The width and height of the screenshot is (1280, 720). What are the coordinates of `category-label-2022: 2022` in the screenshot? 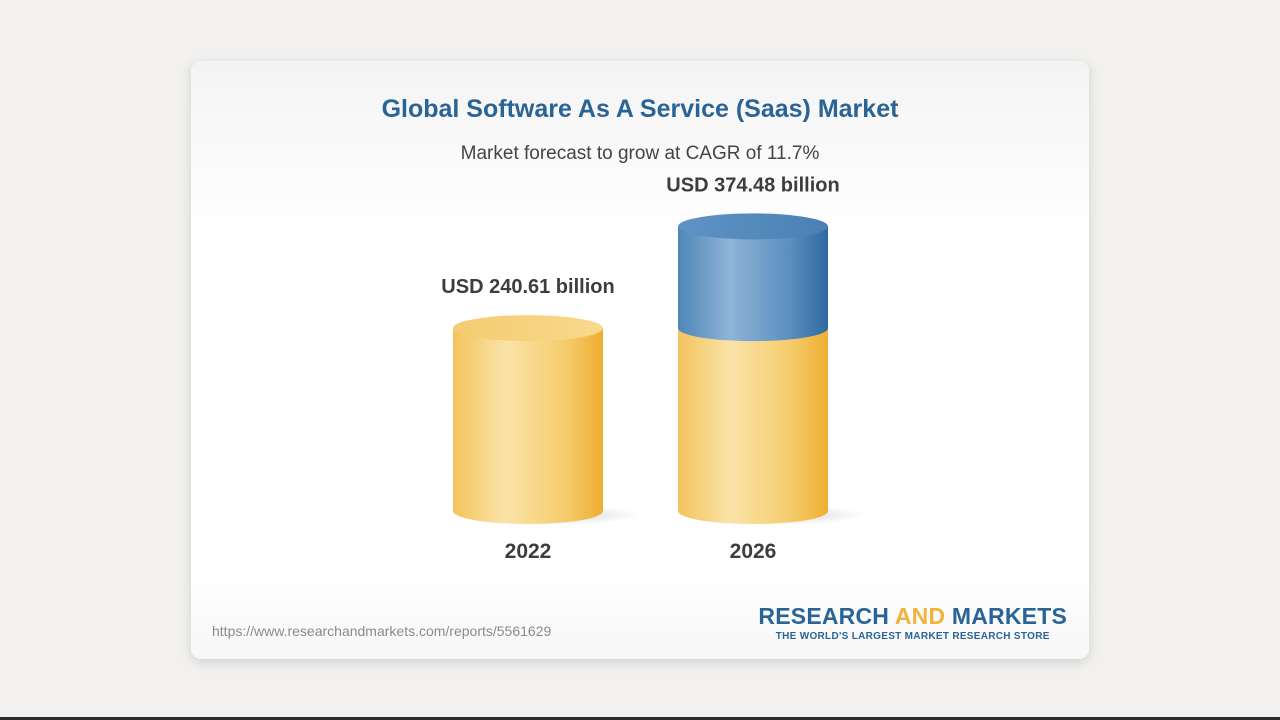 It's located at (528, 551).